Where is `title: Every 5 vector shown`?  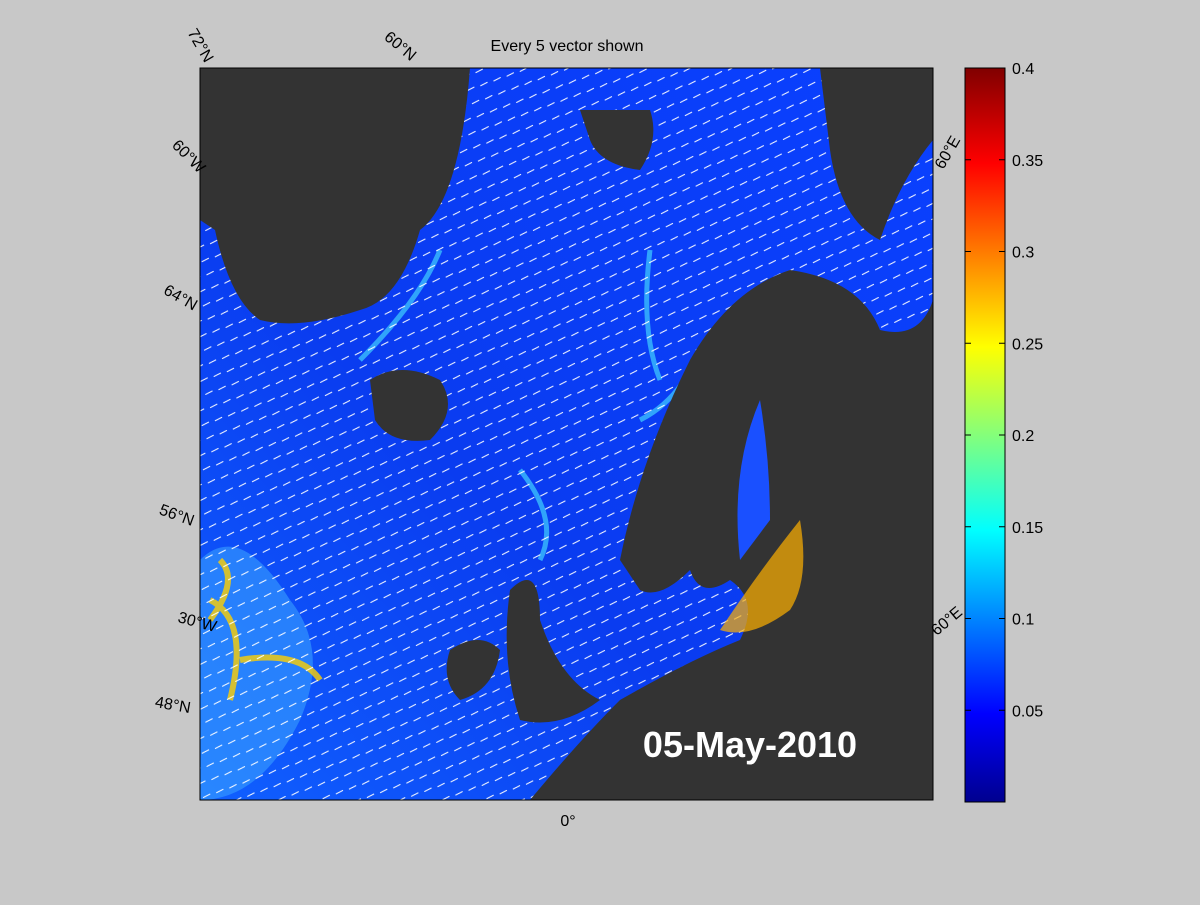
title: Every 5 vector shown is located at coordinates (567, 46).